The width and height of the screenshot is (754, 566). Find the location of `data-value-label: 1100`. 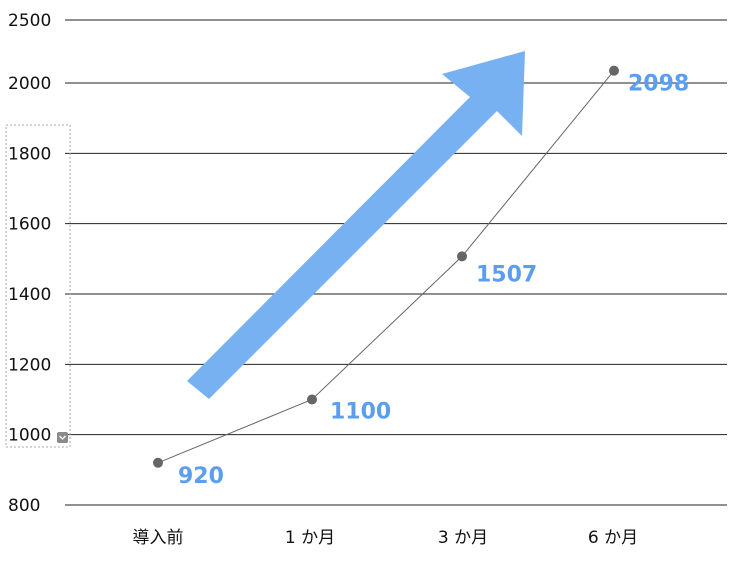

data-value-label: 1100 is located at coordinates (360, 412).